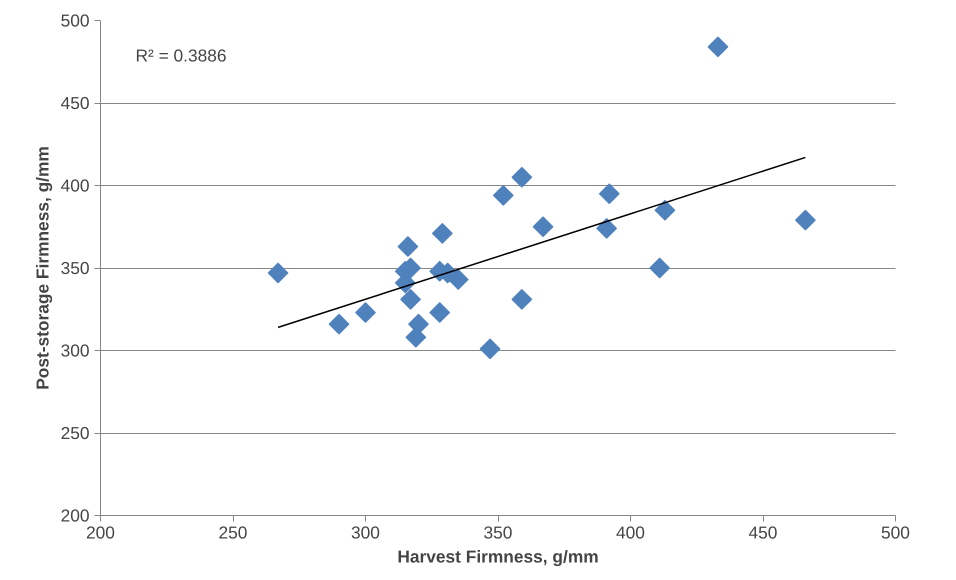  I want to click on y-axis-title: Post-storage Firmness, g/mm, so click(42, 268).